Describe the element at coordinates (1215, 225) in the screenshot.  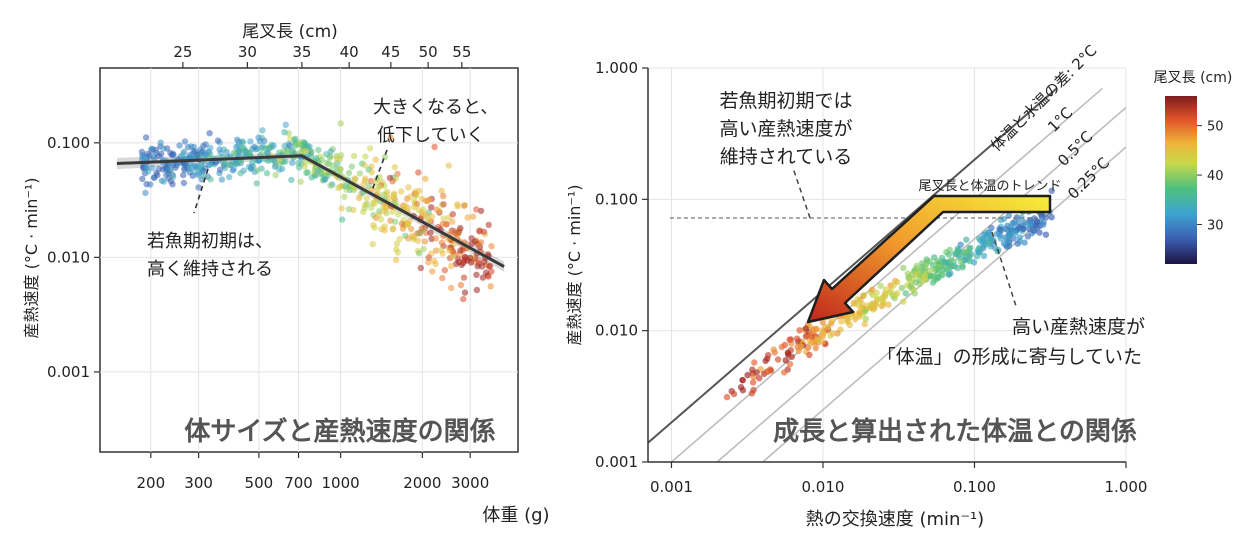
I see `colorbar-tick-label: 30` at that location.